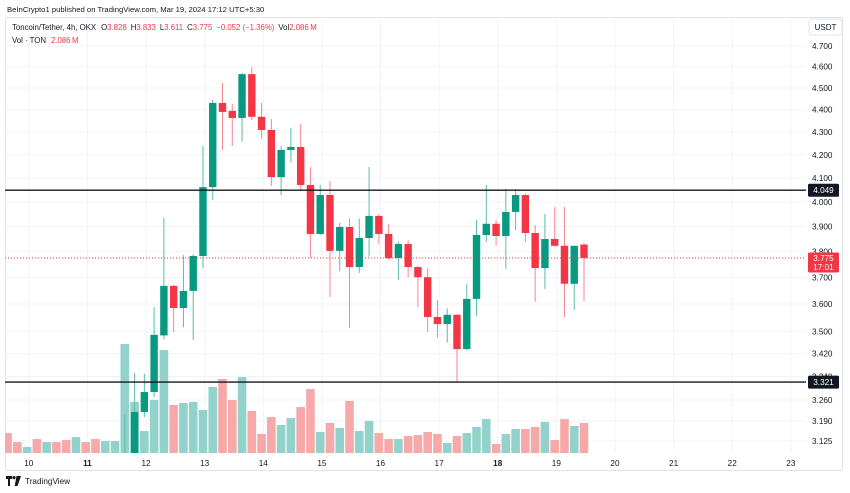 This screenshot has height=493, width=850. What do you see at coordinates (13, 481) in the screenshot?
I see `tradingview-logo-icon` at bounding box center [13, 481].